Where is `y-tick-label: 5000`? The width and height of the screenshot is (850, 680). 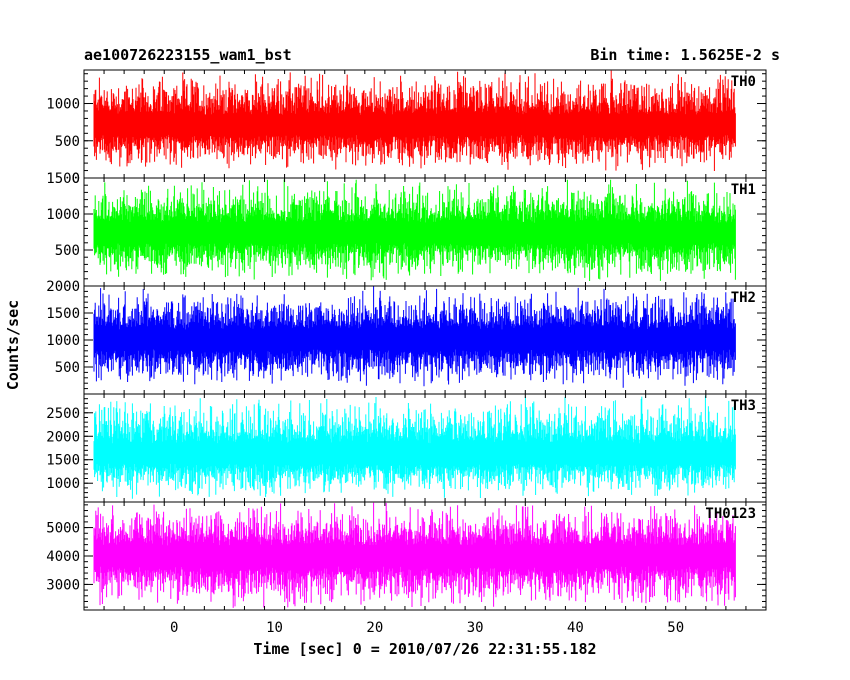
y-tick-label: 5000 is located at coordinates (63, 529).